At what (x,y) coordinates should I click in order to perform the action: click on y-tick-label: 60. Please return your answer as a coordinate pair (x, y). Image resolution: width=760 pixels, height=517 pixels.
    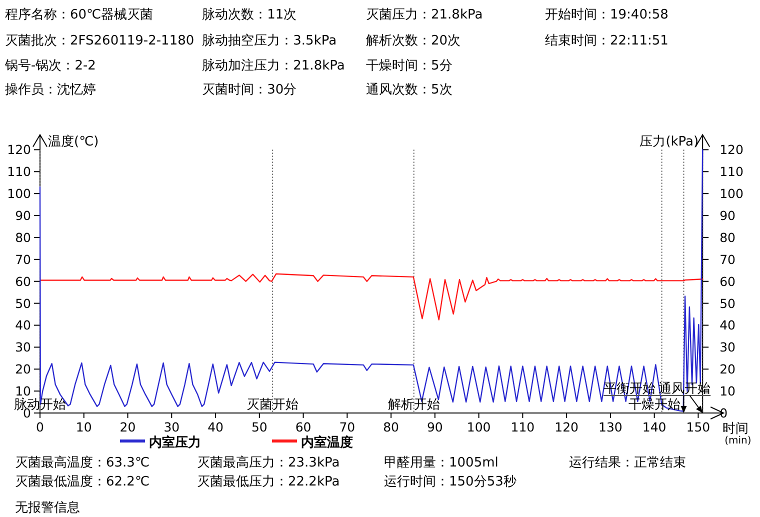
    Looking at the image, I should click on (23, 281).